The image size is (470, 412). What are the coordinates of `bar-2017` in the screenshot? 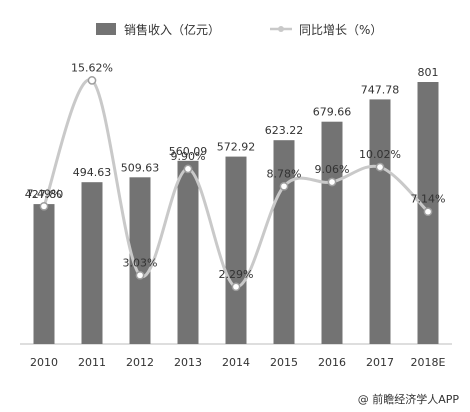 It's located at (380, 222).